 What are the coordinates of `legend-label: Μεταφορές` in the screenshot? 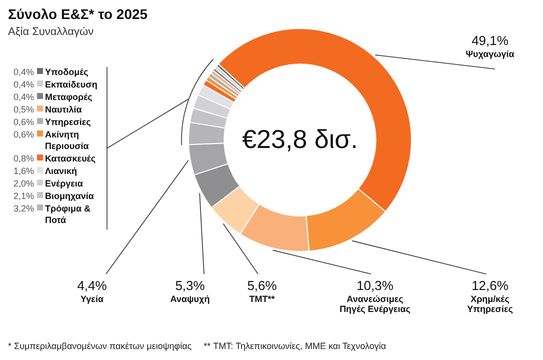 It's located at (69, 97).